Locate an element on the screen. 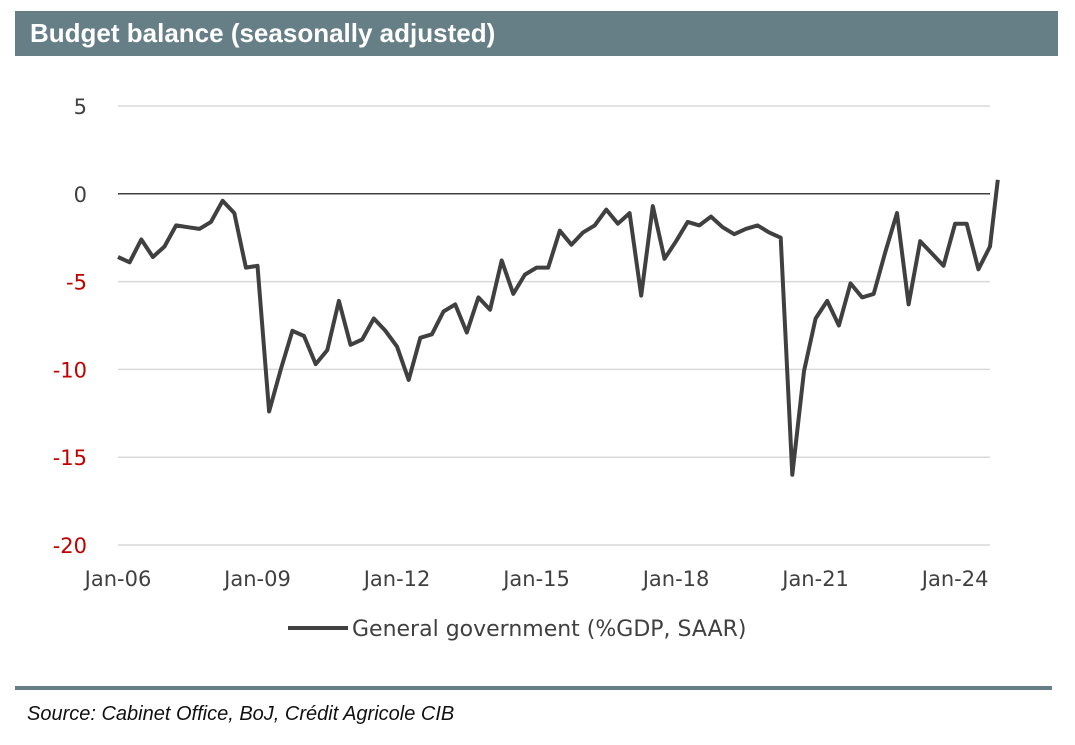 The width and height of the screenshot is (1075, 745). y-tick-label: -15 is located at coordinates (70, 458).